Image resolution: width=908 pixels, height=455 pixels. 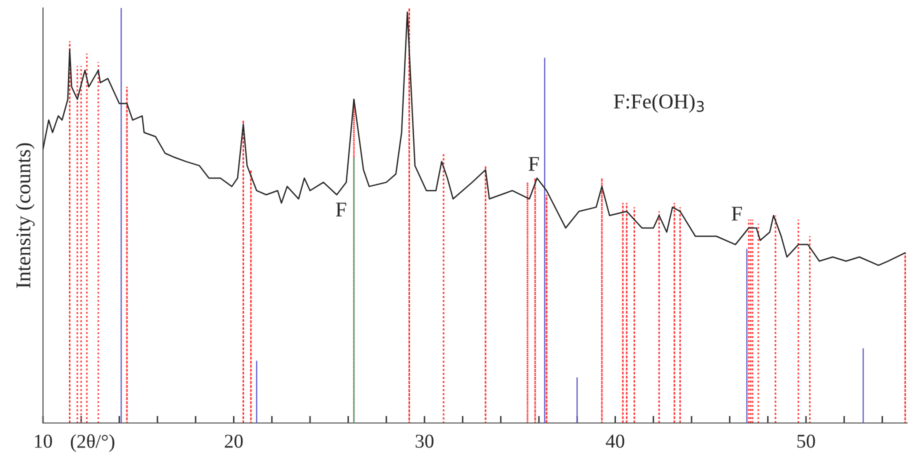 I want to click on x-tick-label: 30, so click(x=425, y=441).